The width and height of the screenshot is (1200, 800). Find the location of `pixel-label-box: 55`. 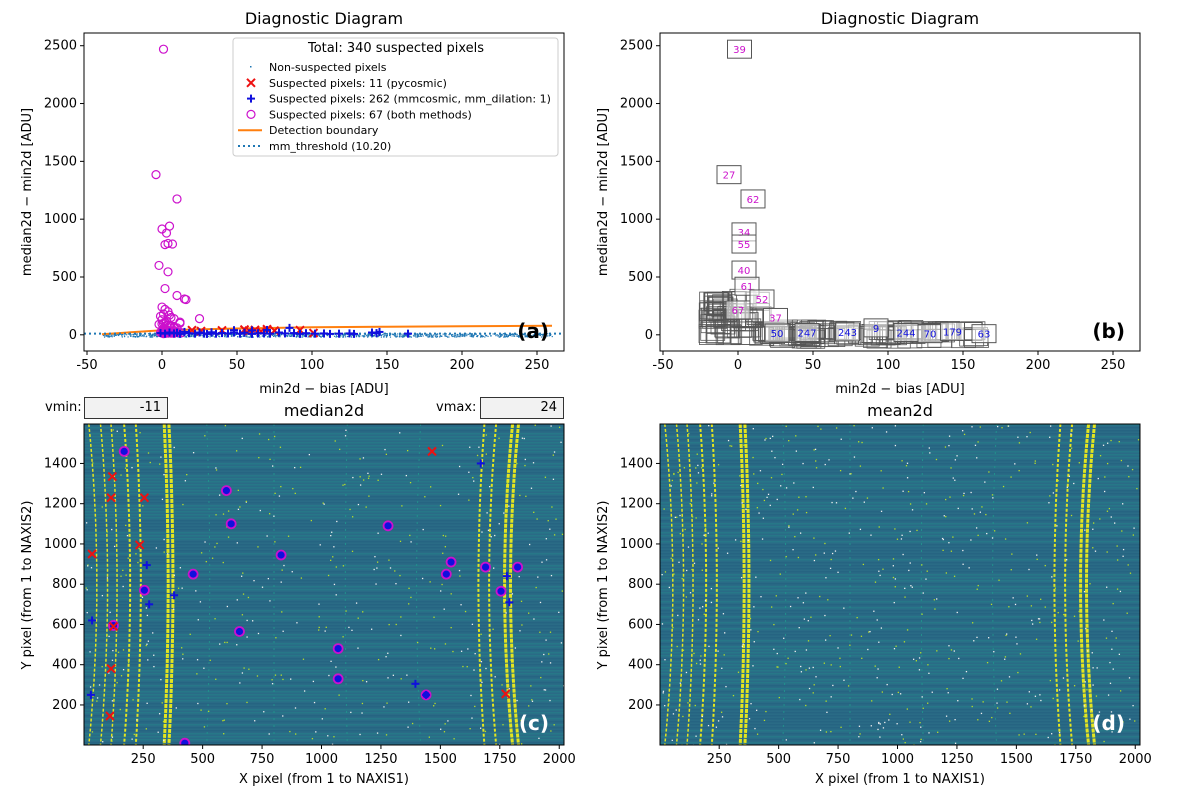

pixel-label-box: 55 is located at coordinates (744, 244).